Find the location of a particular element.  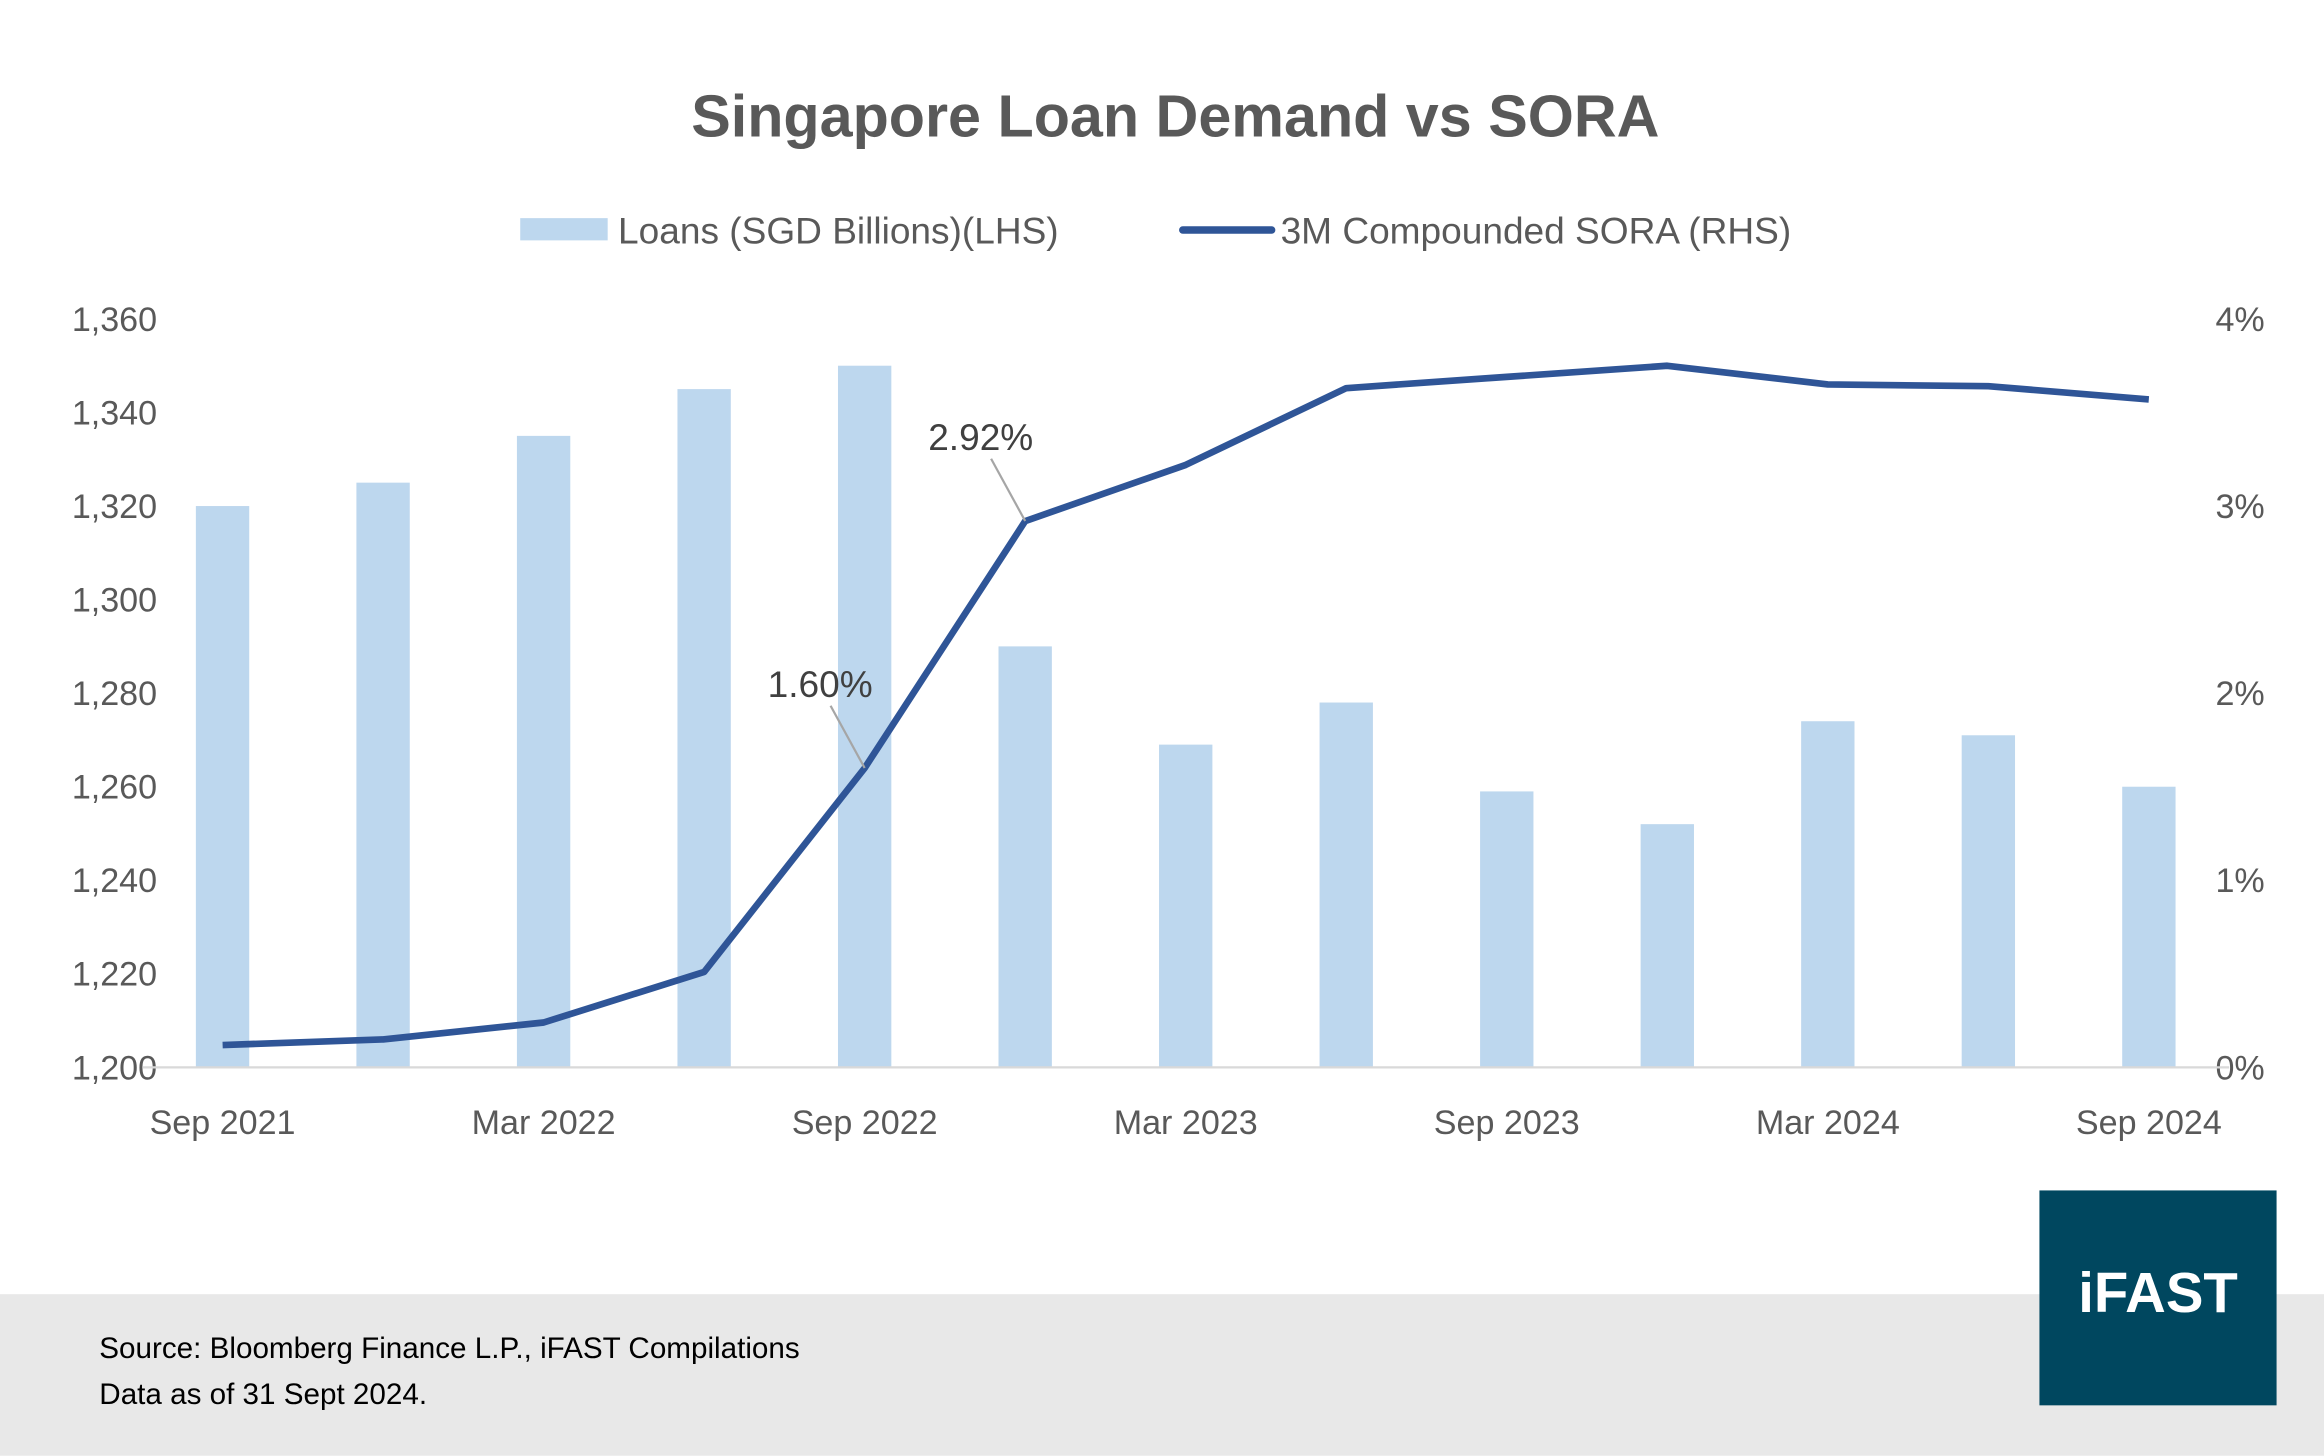

legend-label-sora: 3M Compounded SORA (RHS) is located at coordinates (1536, 230).